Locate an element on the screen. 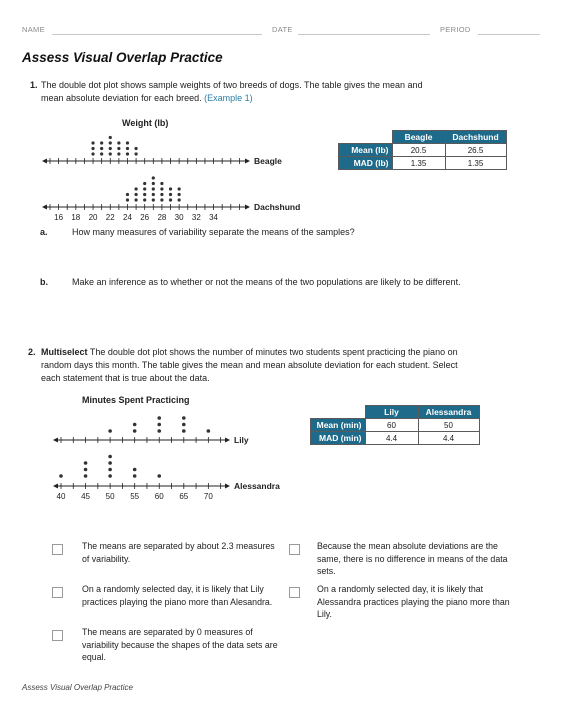 The width and height of the screenshot is (565, 724). tick-label: 50 is located at coordinates (110, 496).